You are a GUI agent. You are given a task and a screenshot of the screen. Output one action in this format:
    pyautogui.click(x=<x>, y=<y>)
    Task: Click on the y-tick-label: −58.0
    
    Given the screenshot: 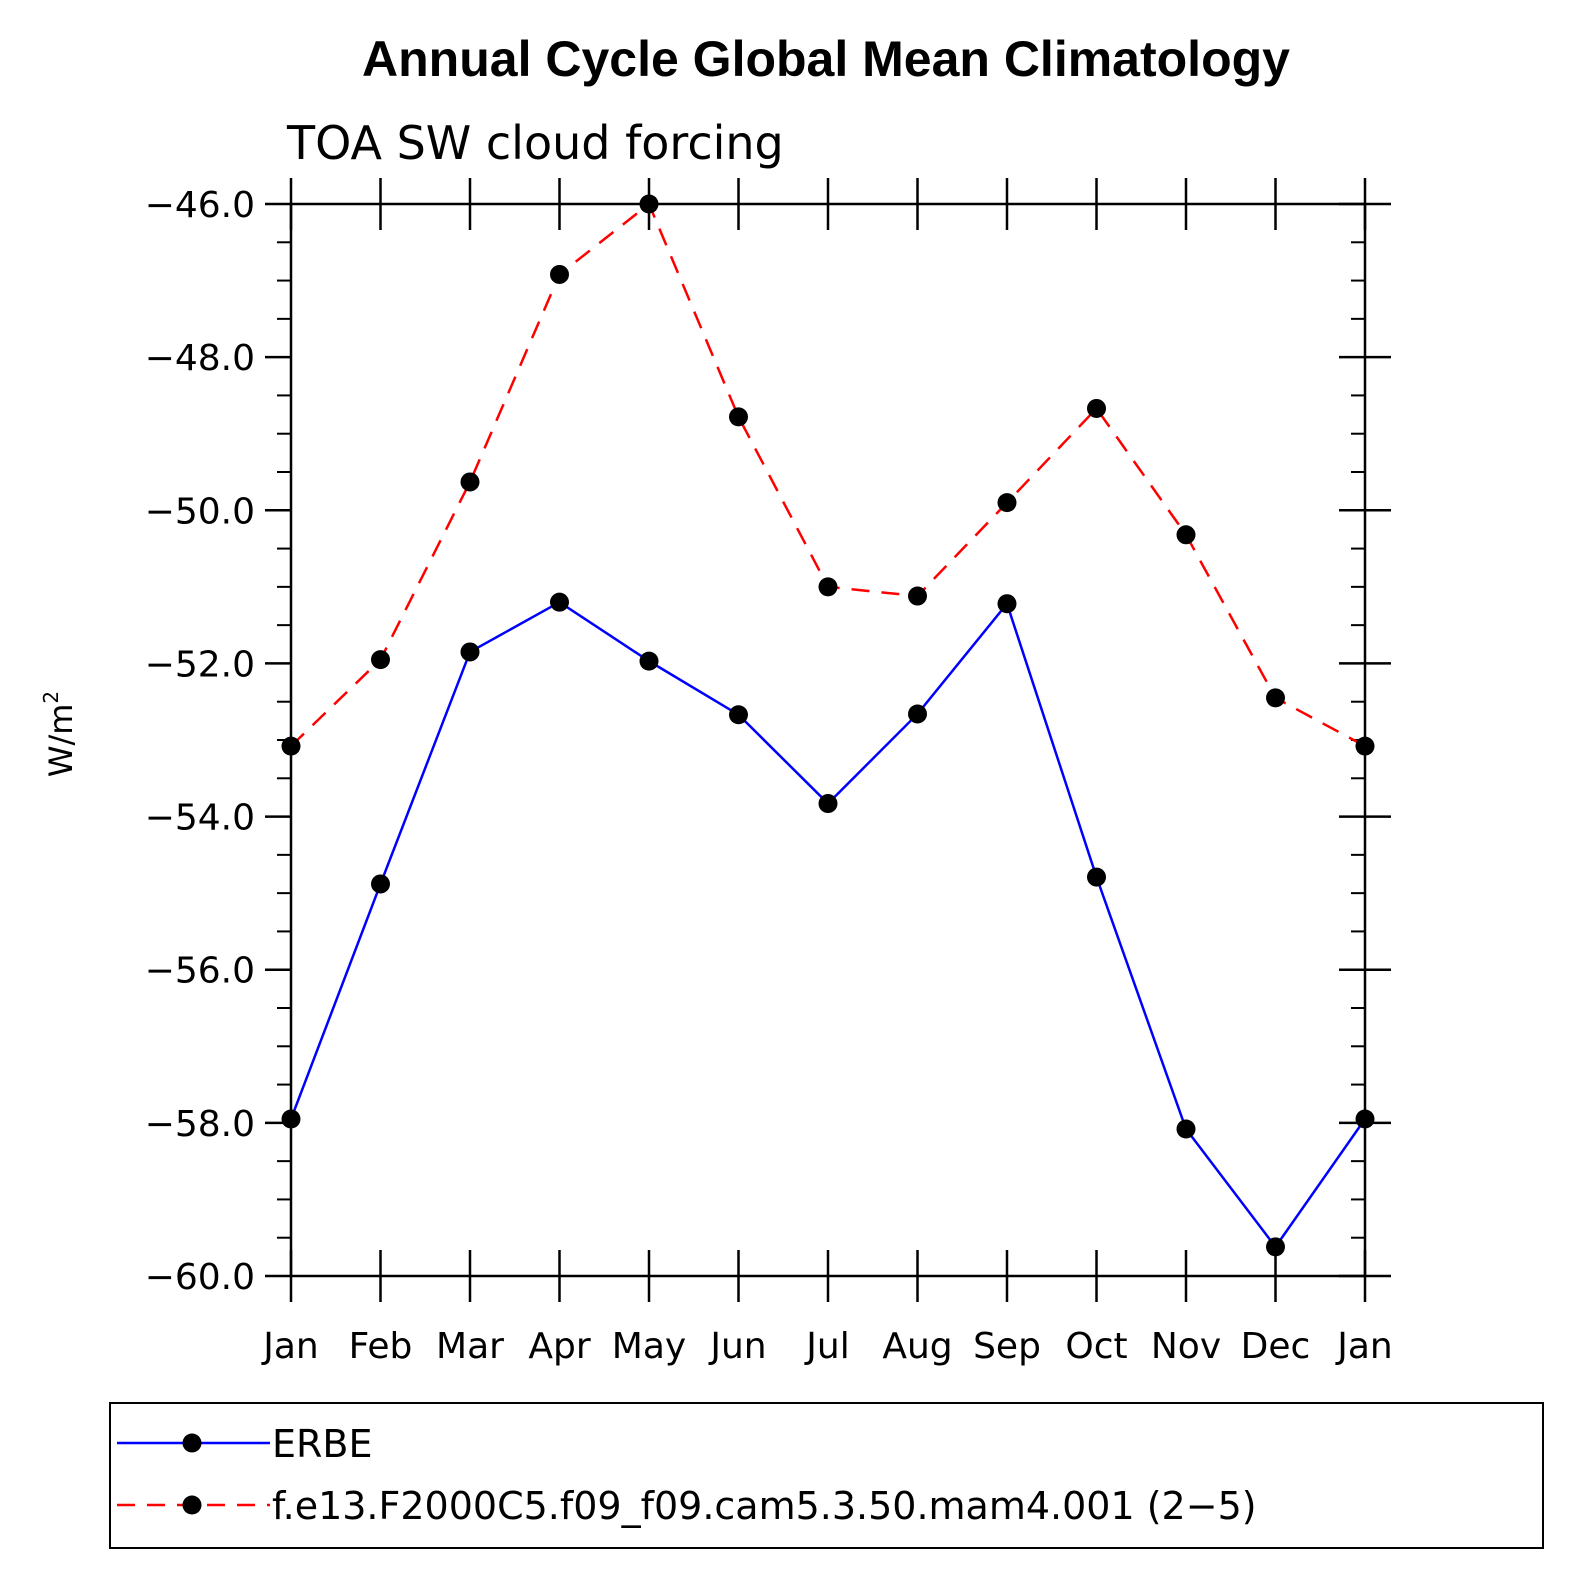 What is the action you would take?
    pyautogui.click(x=200, y=1124)
    